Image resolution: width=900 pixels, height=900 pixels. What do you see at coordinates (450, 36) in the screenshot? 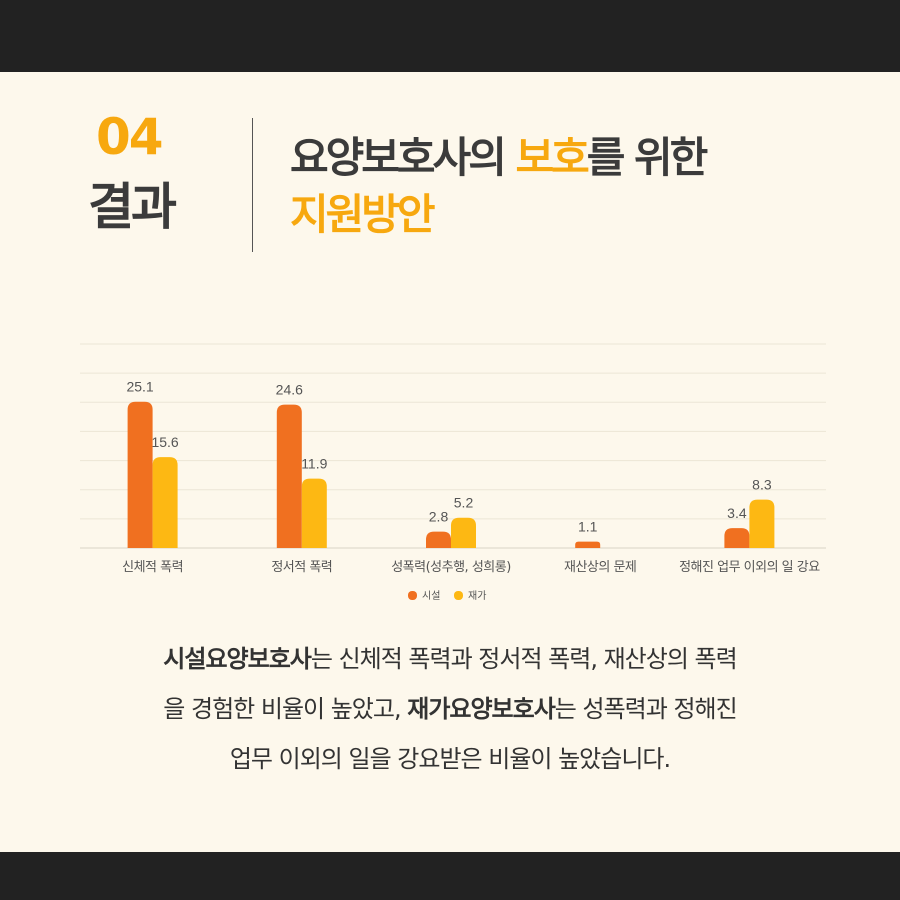
I see `top-bar` at bounding box center [450, 36].